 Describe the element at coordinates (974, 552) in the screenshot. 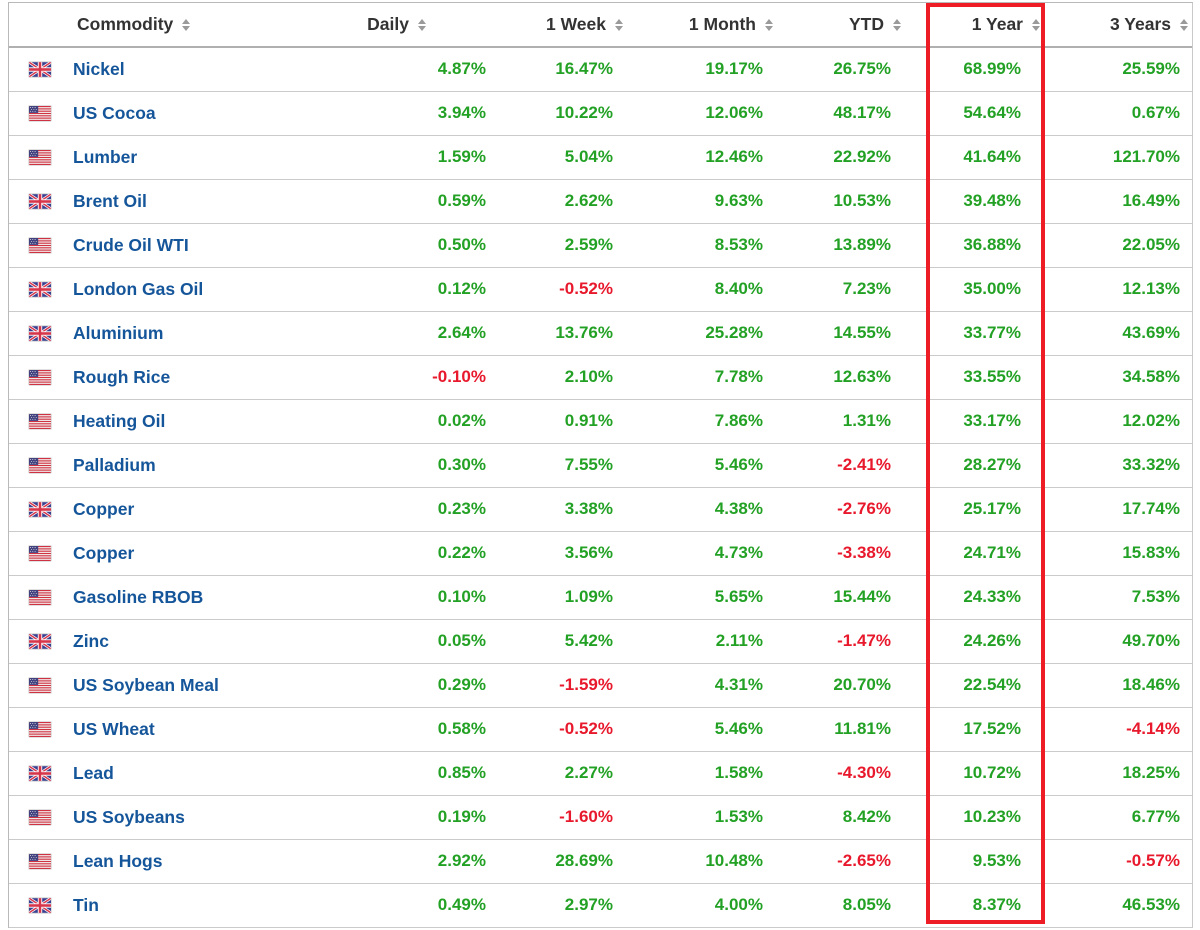

I see `performance-value: 24.71%` at that location.